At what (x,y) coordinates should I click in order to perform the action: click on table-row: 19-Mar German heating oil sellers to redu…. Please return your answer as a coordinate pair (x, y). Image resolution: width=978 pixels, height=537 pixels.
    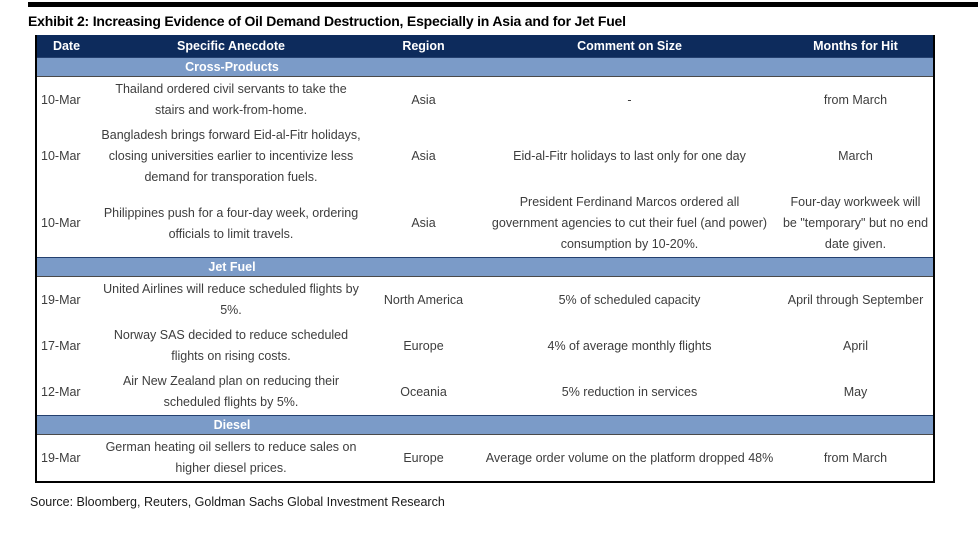
    Looking at the image, I should click on (485, 458).